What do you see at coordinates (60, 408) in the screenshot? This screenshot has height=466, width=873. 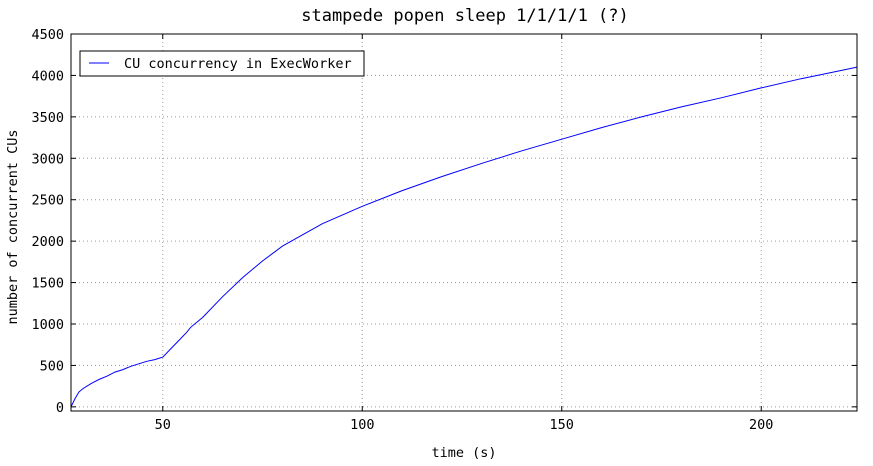 I see `y-tick-label: 0` at bounding box center [60, 408].